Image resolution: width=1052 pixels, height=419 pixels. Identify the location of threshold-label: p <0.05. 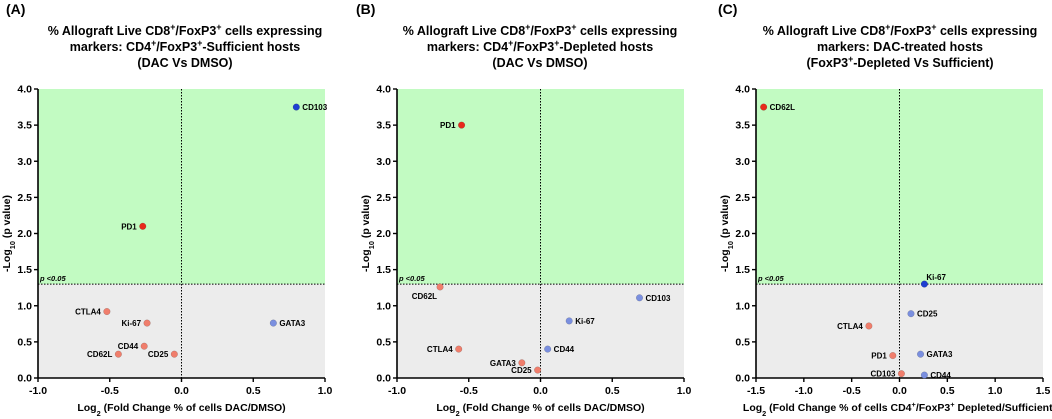
(52, 278).